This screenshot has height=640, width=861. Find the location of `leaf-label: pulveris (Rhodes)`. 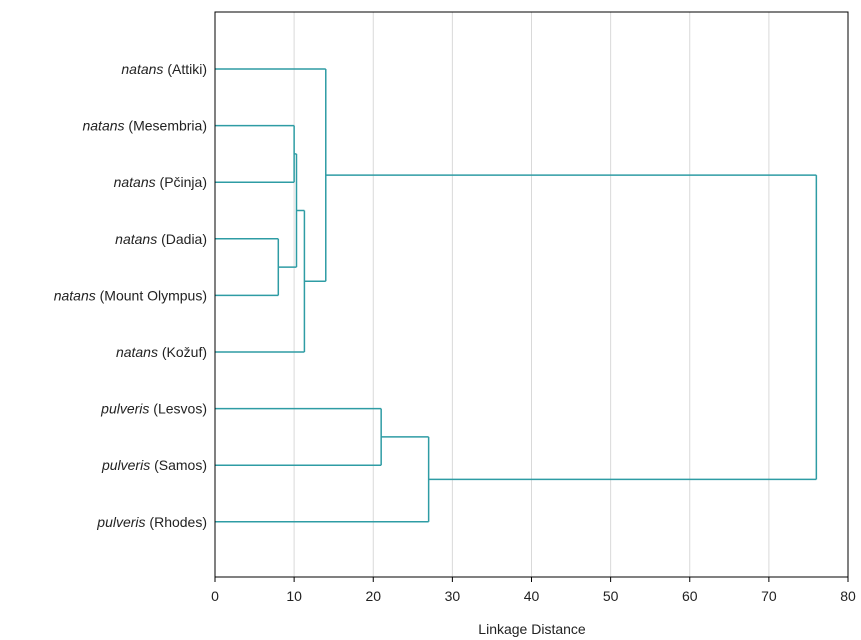

leaf-label: pulveris (Rhodes) is located at coordinates (151, 522).